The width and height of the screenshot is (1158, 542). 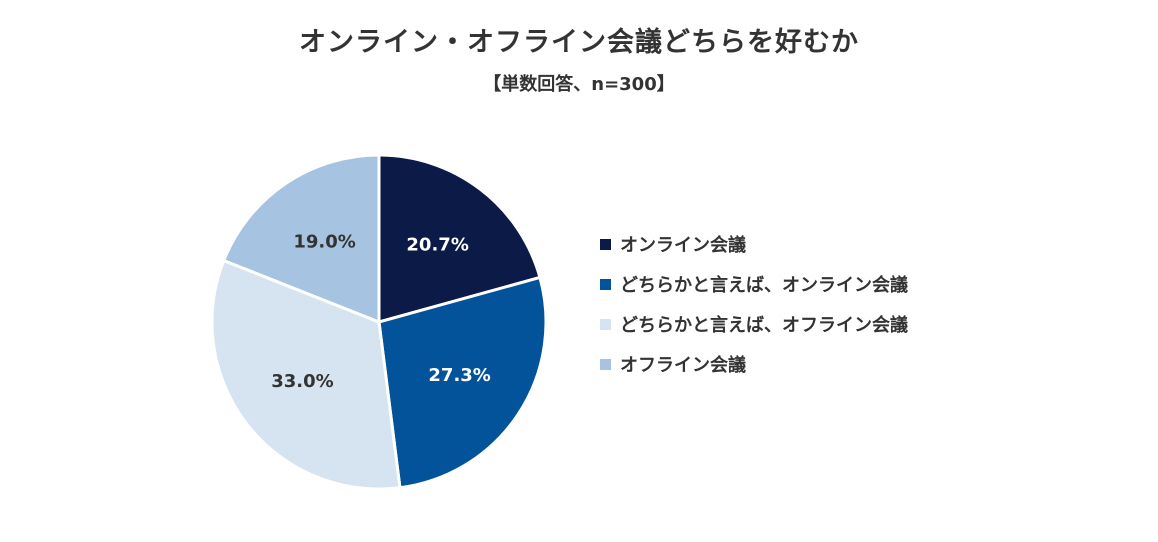 I want to click on legend-item-offline: オフライン会議, so click(x=754, y=364).